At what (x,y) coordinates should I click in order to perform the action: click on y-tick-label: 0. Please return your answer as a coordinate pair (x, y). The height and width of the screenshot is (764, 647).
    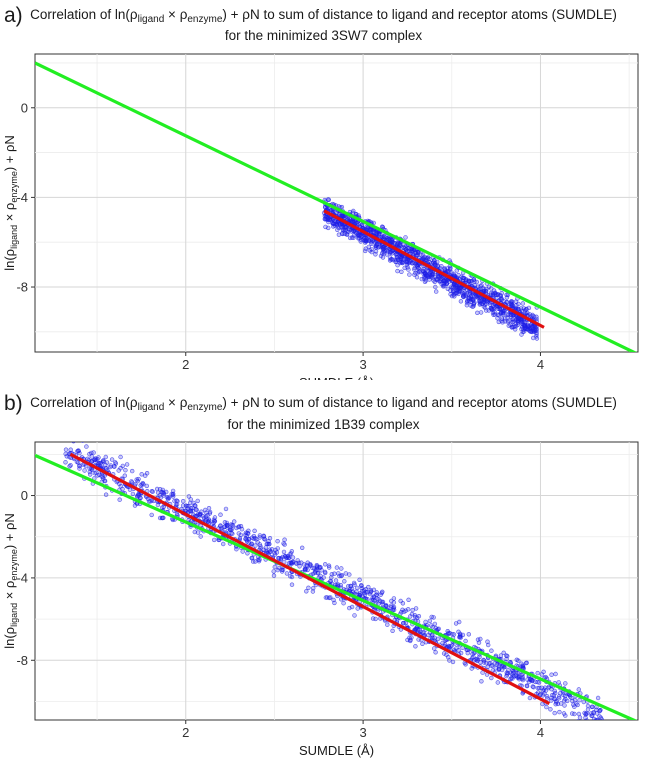
    Looking at the image, I should click on (24, 107).